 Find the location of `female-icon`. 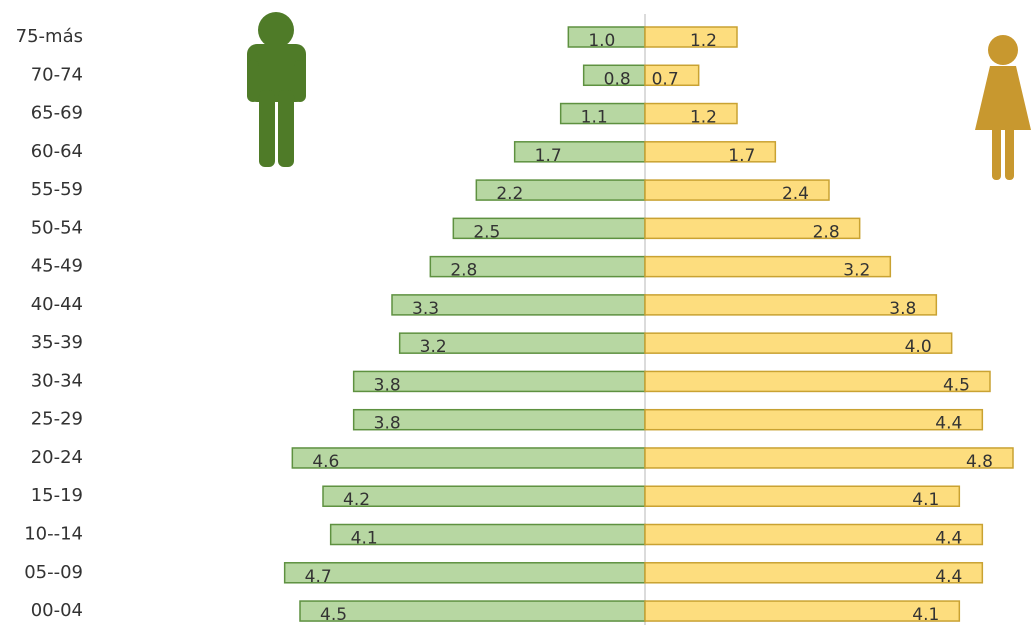

female-icon is located at coordinates (1003, 107).